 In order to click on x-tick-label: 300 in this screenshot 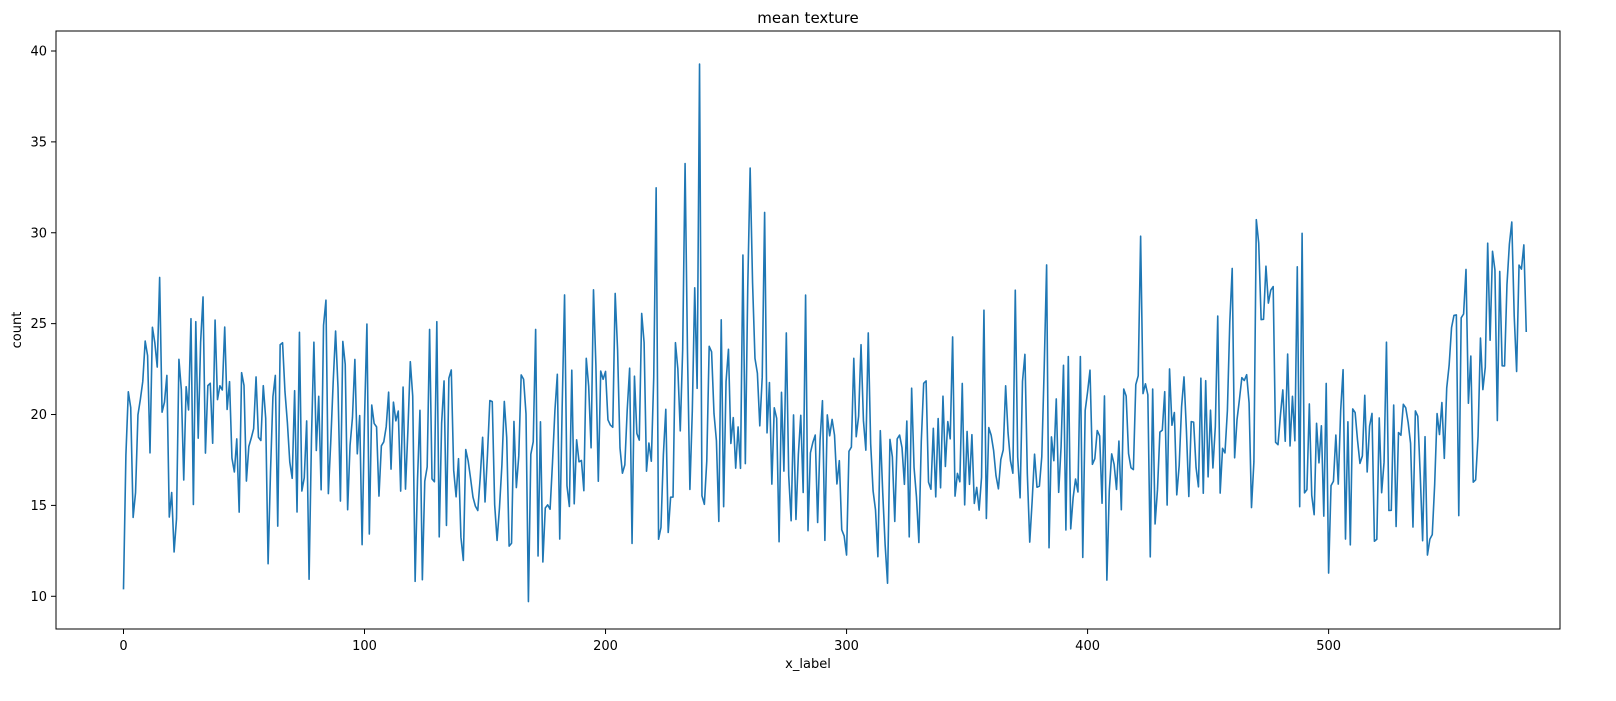, I will do `click(846, 646)`.